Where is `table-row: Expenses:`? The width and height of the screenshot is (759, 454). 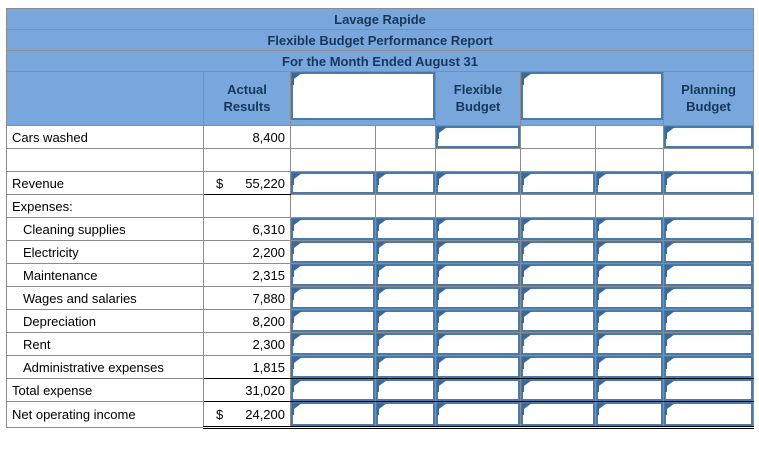
table-row: Expenses: is located at coordinates (380, 206).